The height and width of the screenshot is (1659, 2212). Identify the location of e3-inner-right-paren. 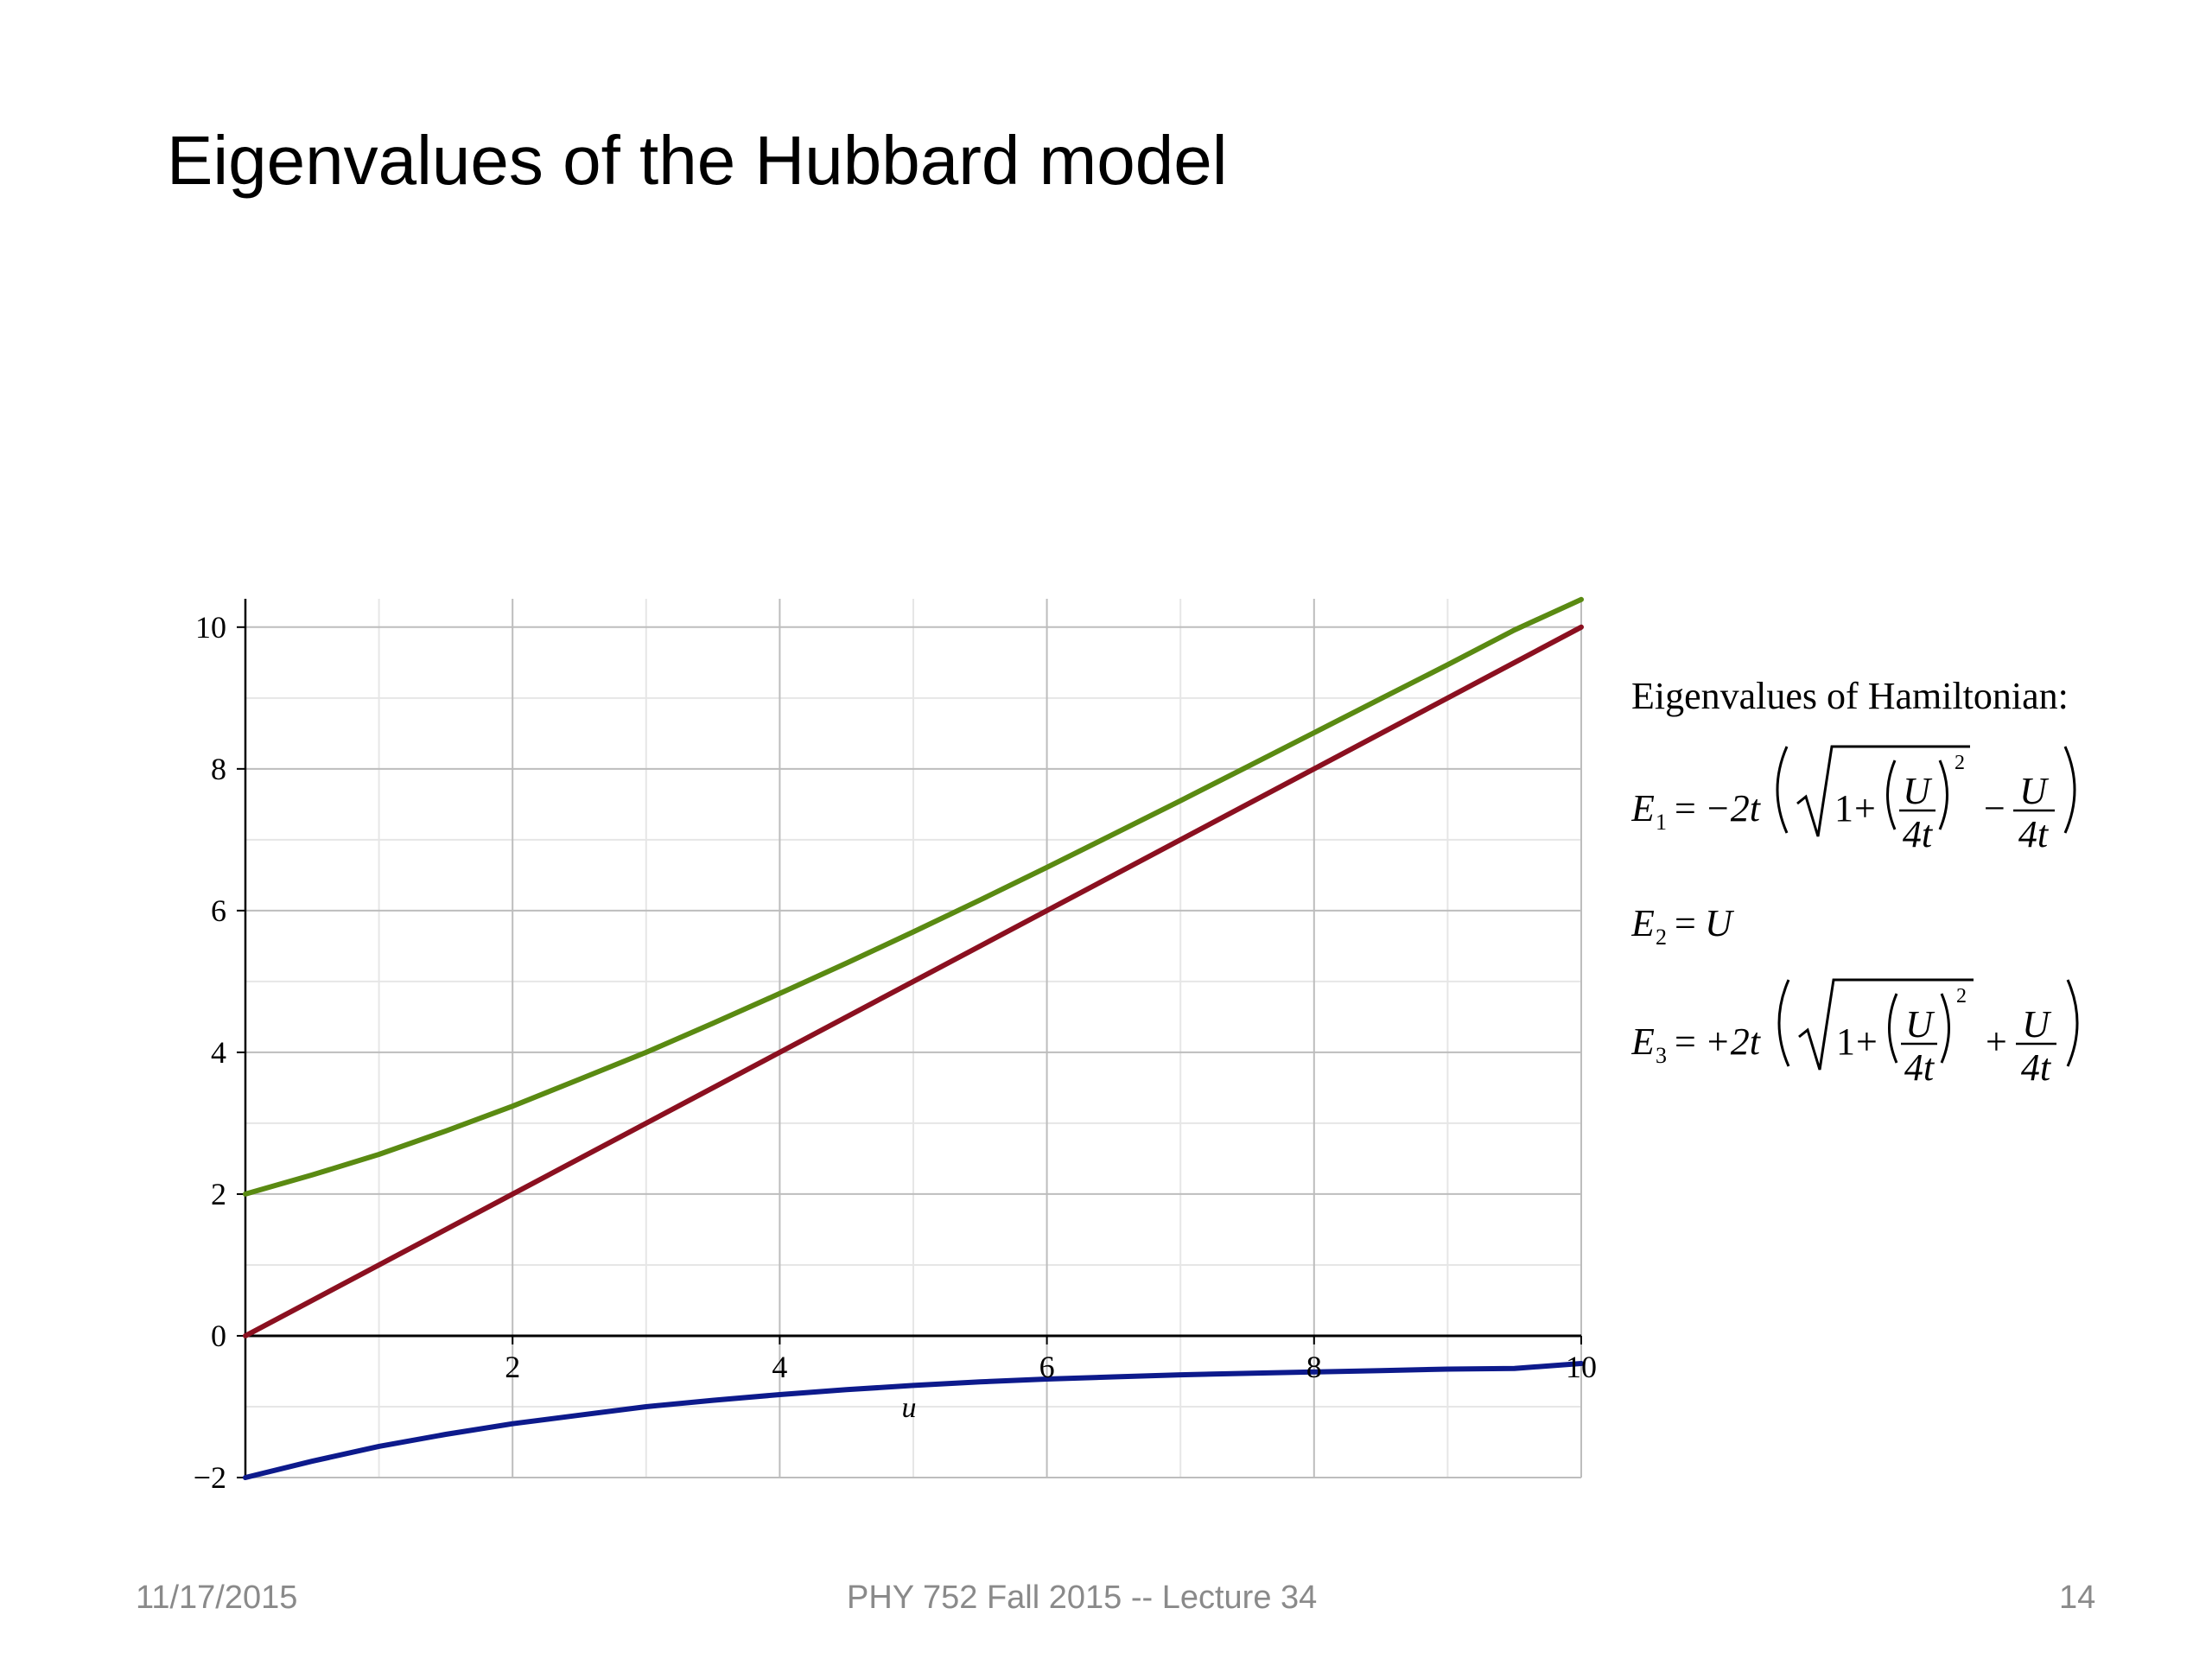
(1945, 1028).